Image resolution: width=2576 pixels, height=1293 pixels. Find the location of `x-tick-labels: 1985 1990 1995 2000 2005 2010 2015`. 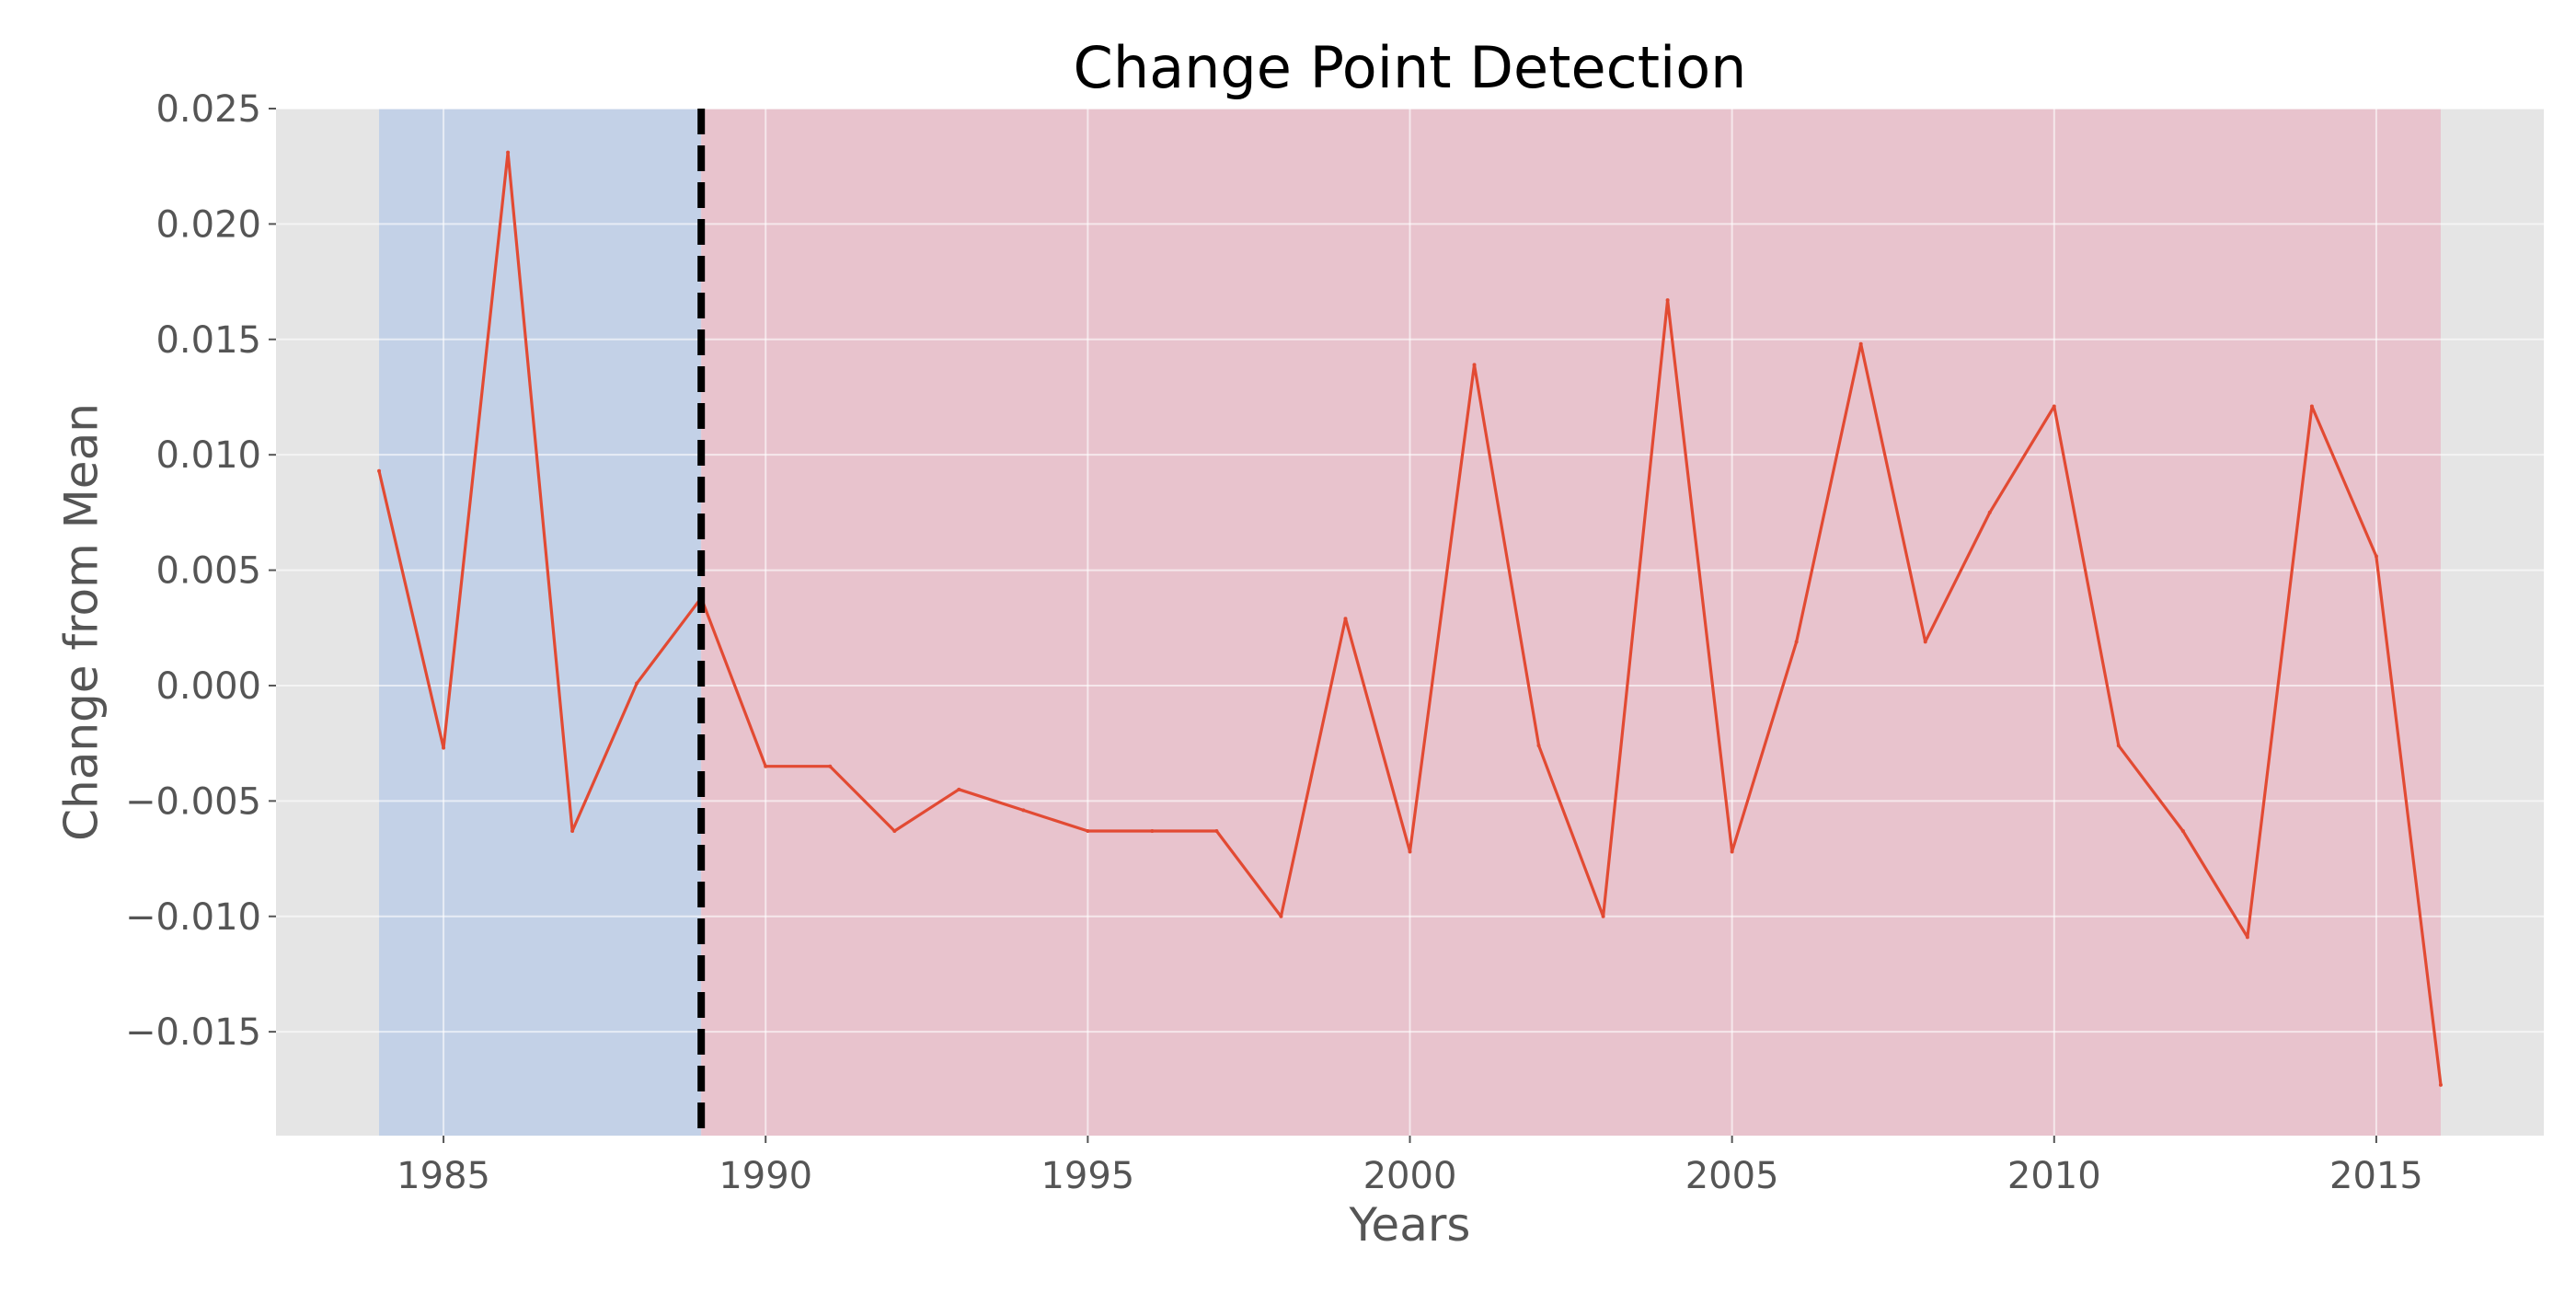

x-tick-labels: 1985 1990 1995 2000 2005 2010 2015 is located at coordinates (1410, 1166).